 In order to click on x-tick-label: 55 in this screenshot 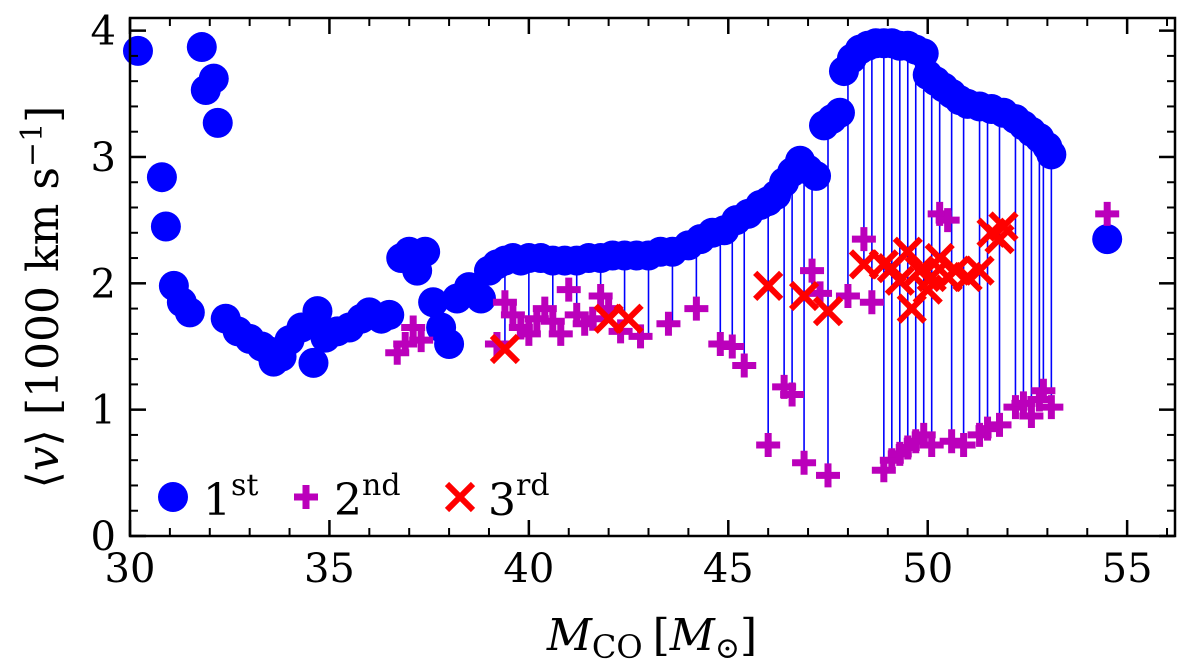, I will do `click(1127, 569)`.